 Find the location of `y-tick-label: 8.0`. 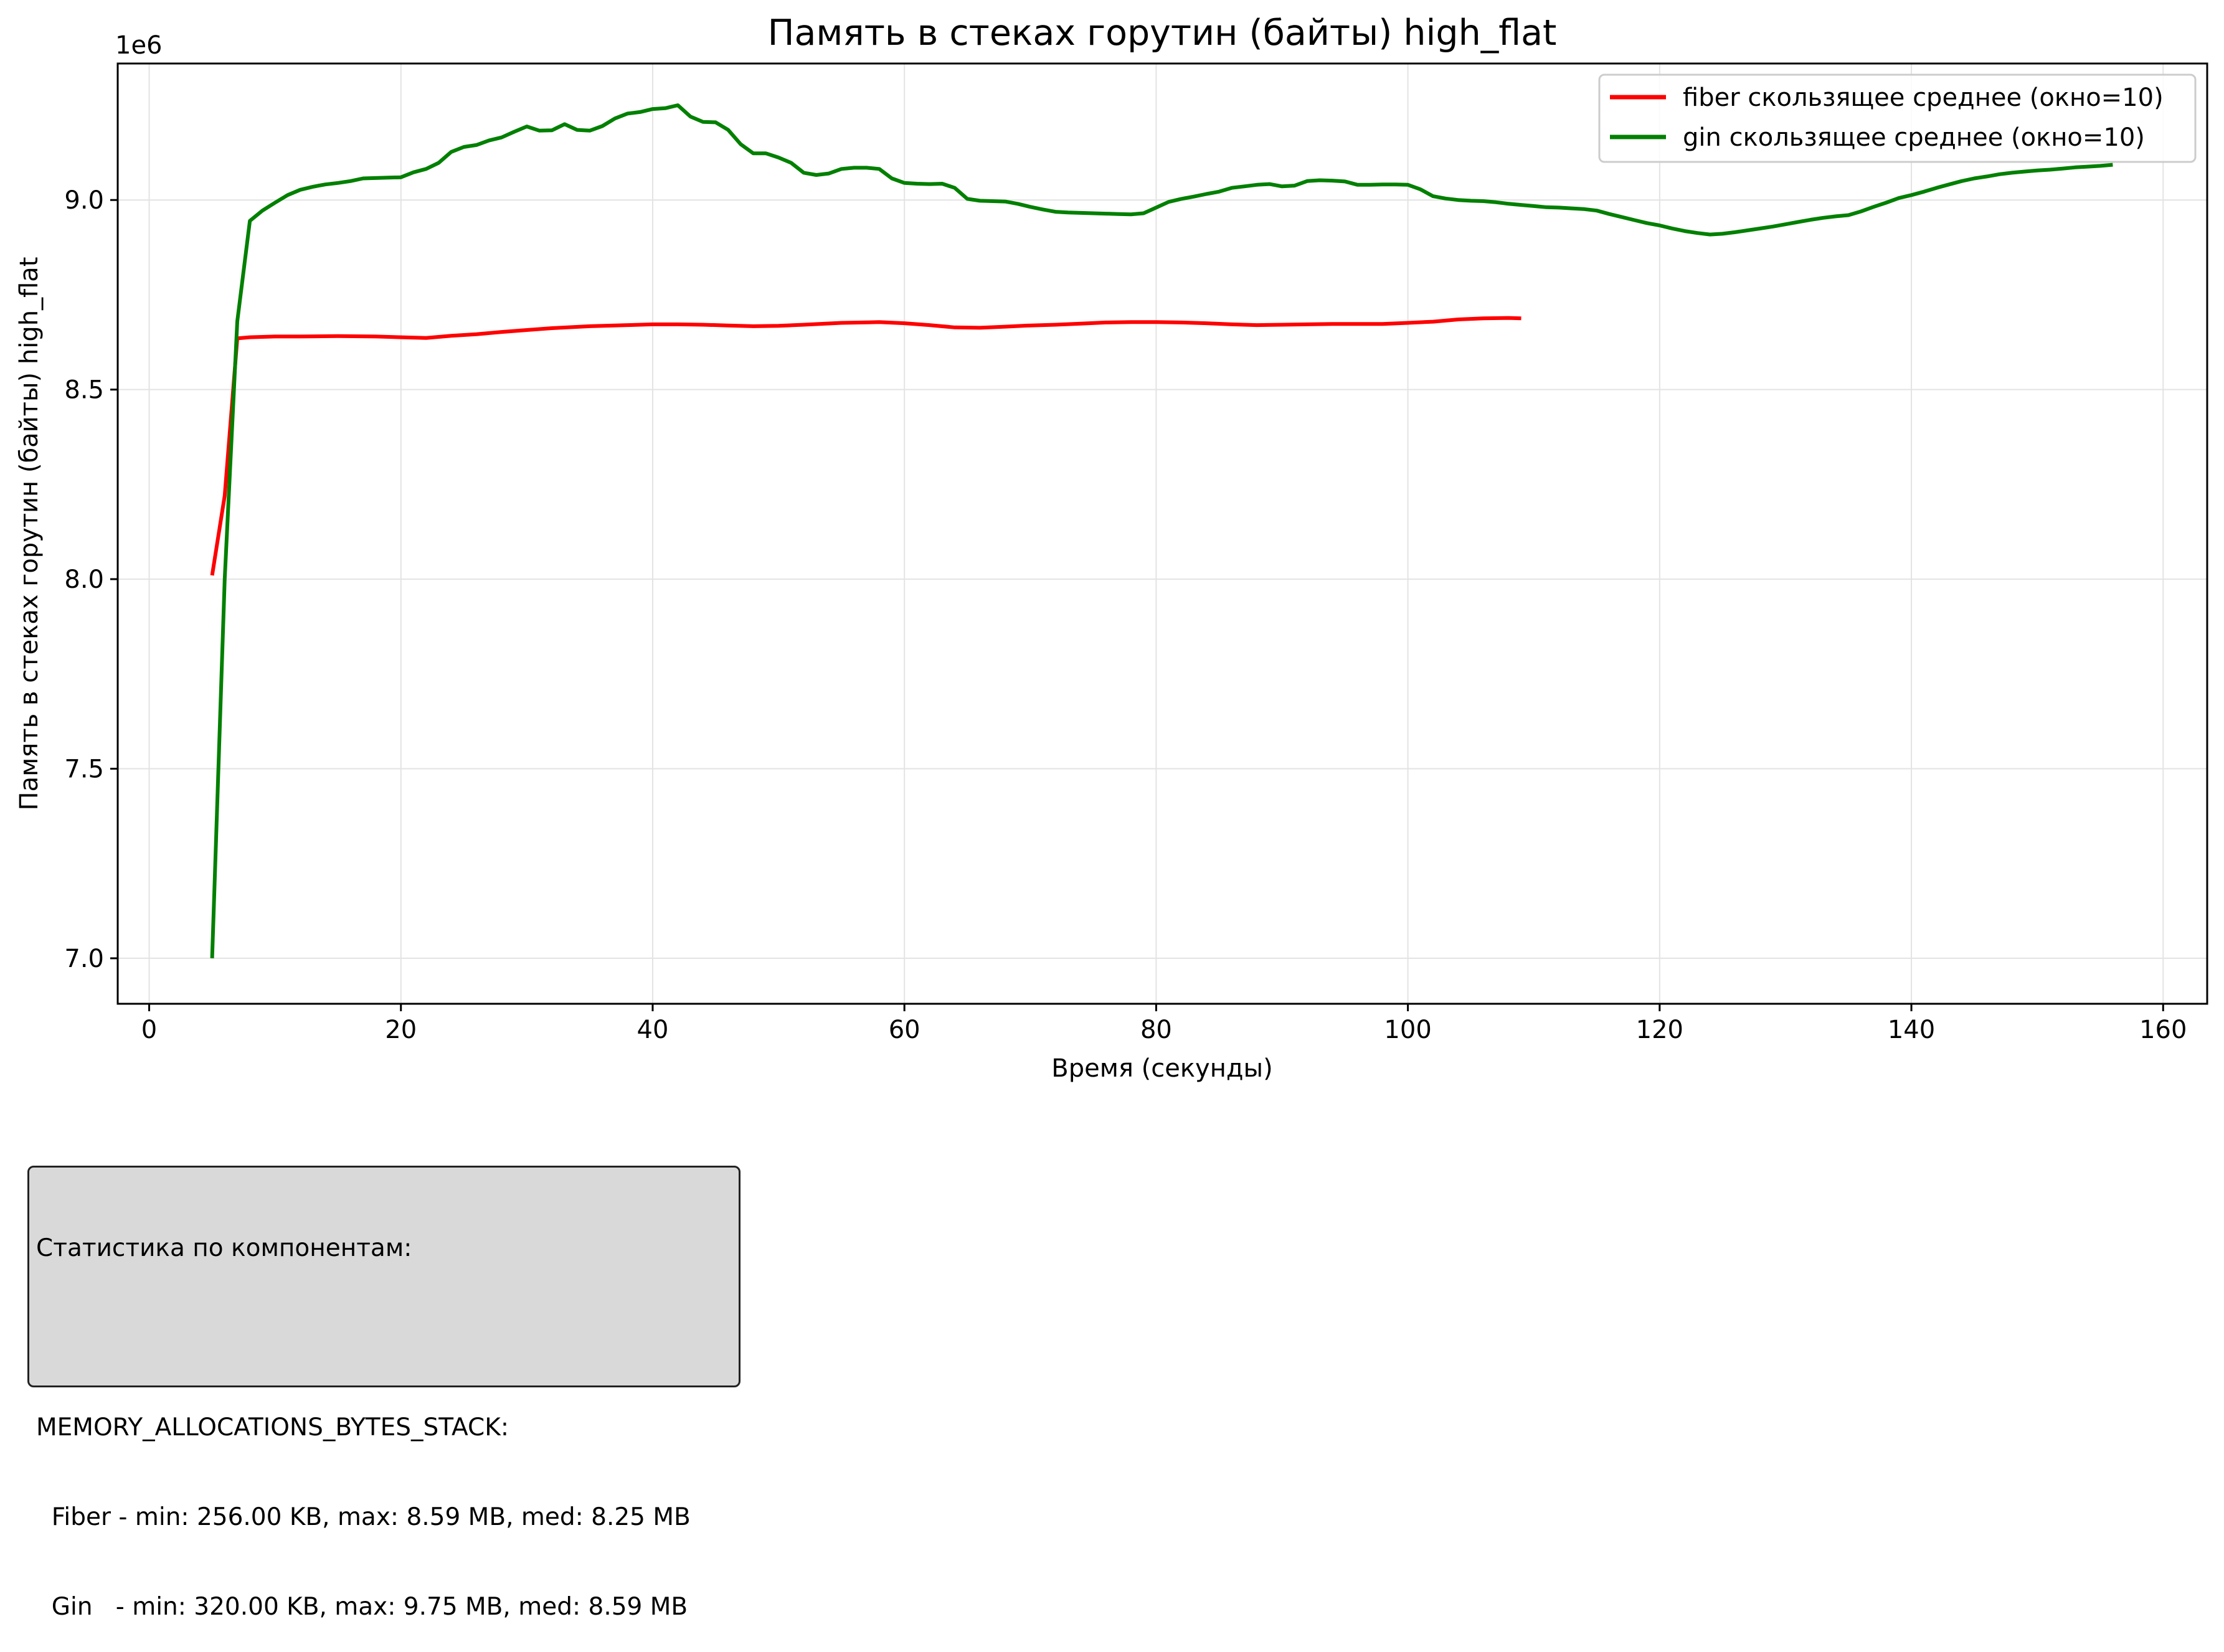

y-tick-label: 8.0 is located at coordinates (84, 579).